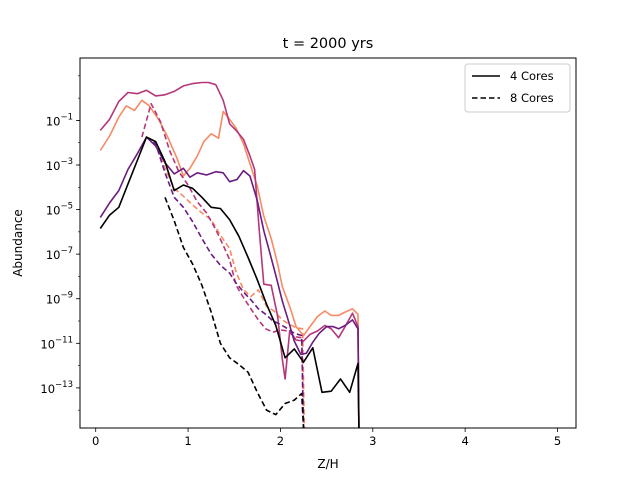  I want to click on y-tick-label: 10⁻¹, so click(59, 120).